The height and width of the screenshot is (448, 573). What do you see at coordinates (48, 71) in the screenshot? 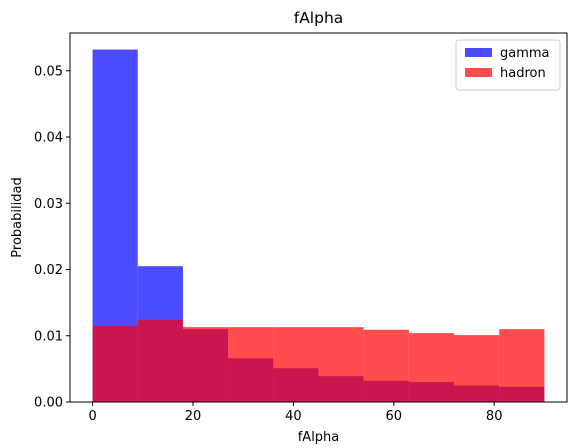
I see `y-tick-label: 0.05` at bounding box center [48, 71].